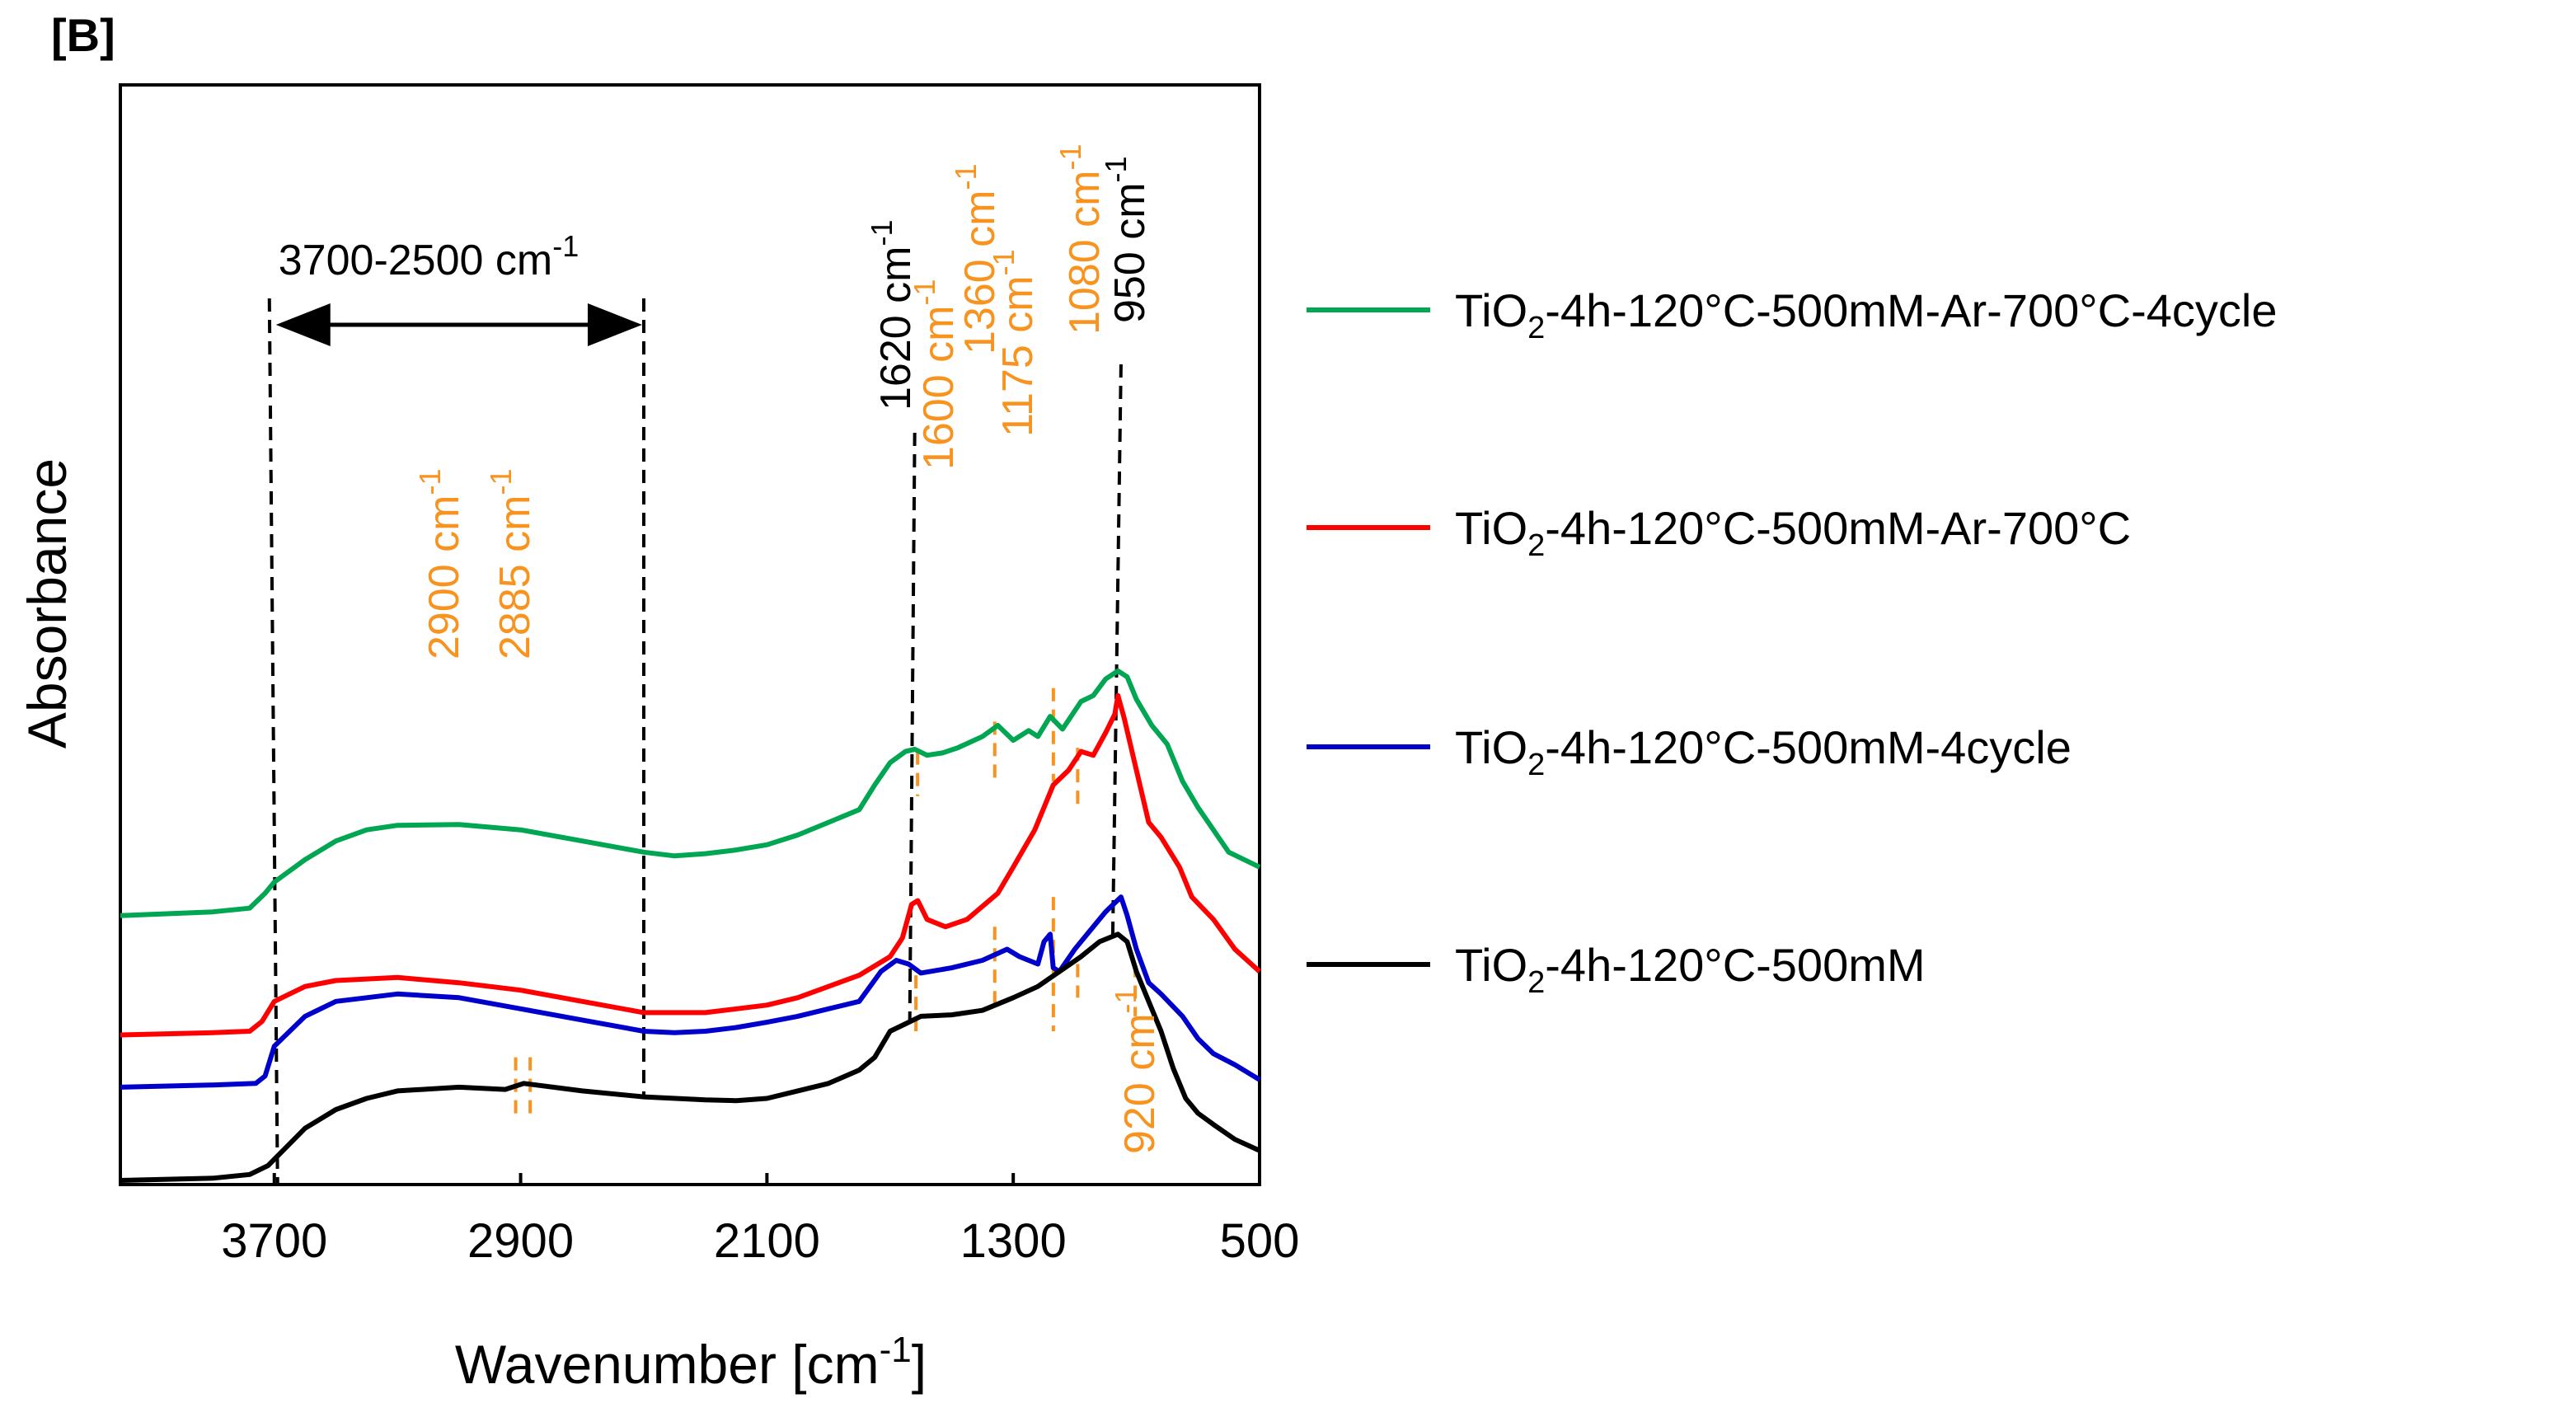 The image size is (2576, 1403). Describe the element at coordinates (512, 564) in the screenshot. I see `annotation-2885: 2885 cm-1` at that location.